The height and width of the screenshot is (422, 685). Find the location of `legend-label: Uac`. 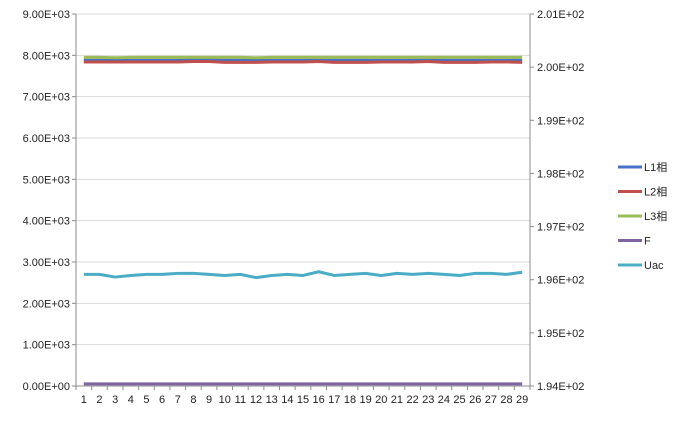

legend-label: Uac is located at coordinates (654, 266).